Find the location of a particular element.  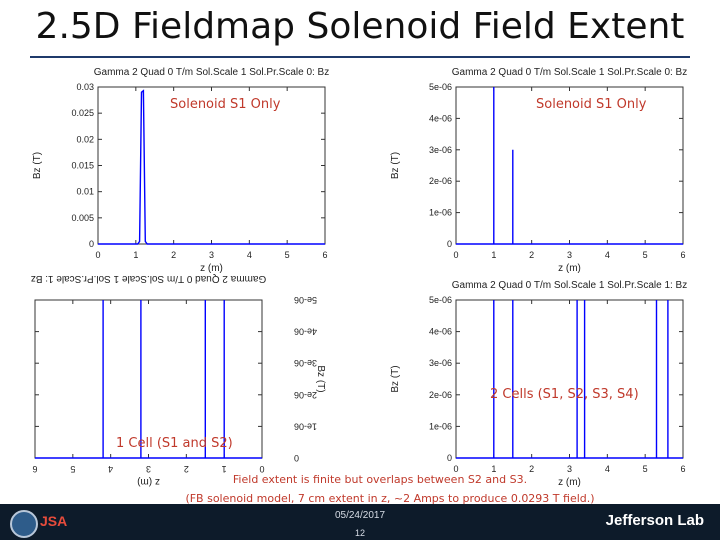

footer-bar: JSA 05/24/2017 12 Jefferson Lab is located at coordinates (360, 522).